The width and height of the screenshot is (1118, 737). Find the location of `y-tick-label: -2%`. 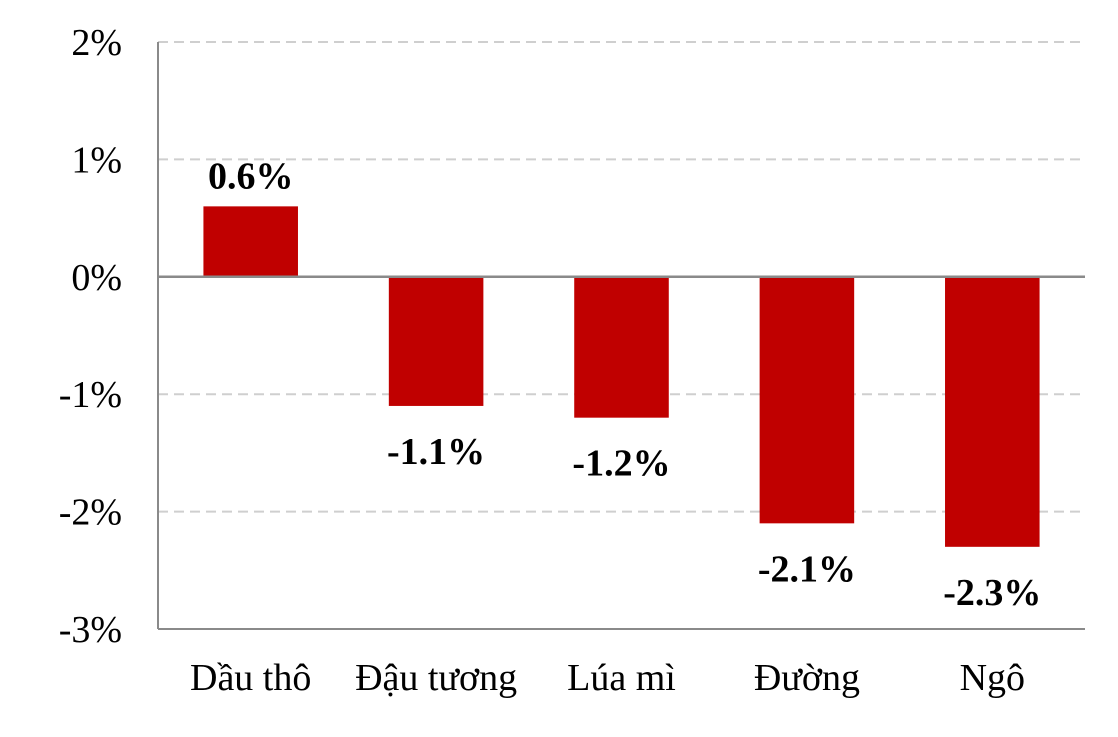

y-tick-label: -2% is located at coordinates (90, 513).